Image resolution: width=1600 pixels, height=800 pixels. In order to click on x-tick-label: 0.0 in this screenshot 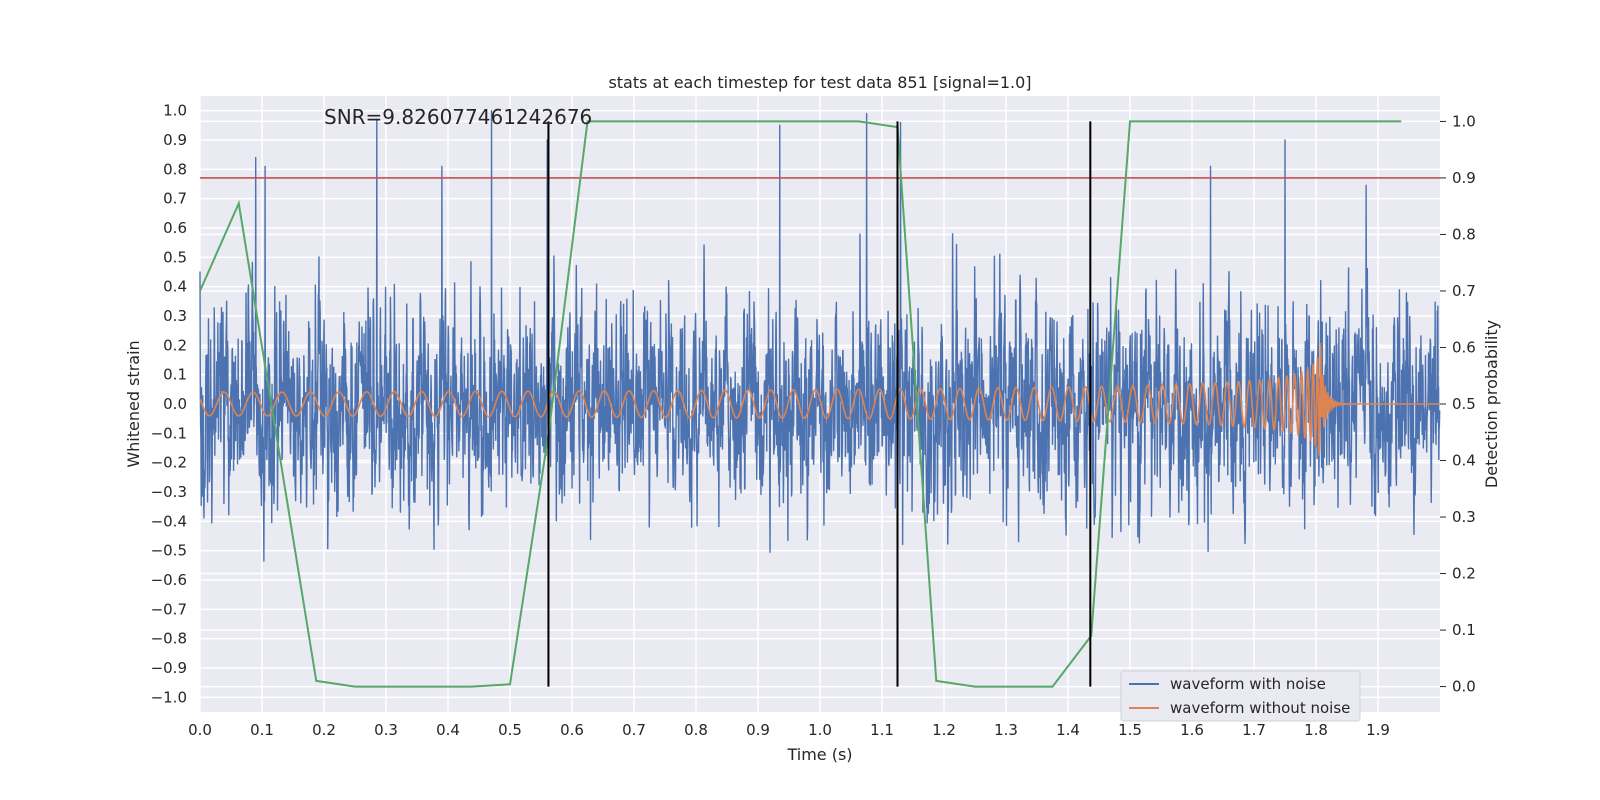, I will do `click(200, 730)`.